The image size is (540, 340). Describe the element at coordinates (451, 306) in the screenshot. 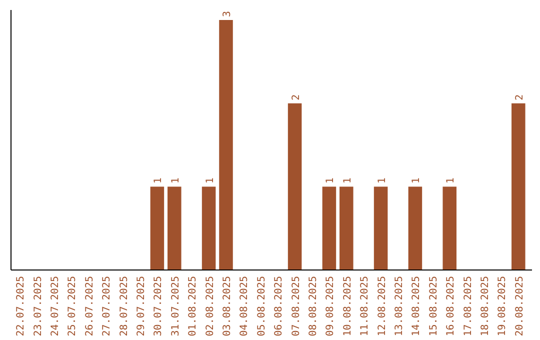

I see `x-tick-label: 16.08.2025` at that location.